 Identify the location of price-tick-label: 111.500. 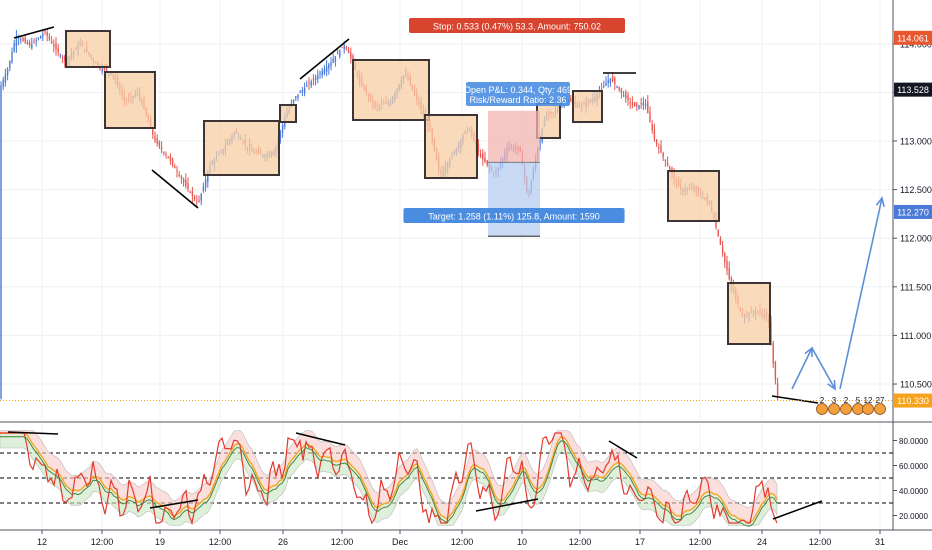
(915, 287).